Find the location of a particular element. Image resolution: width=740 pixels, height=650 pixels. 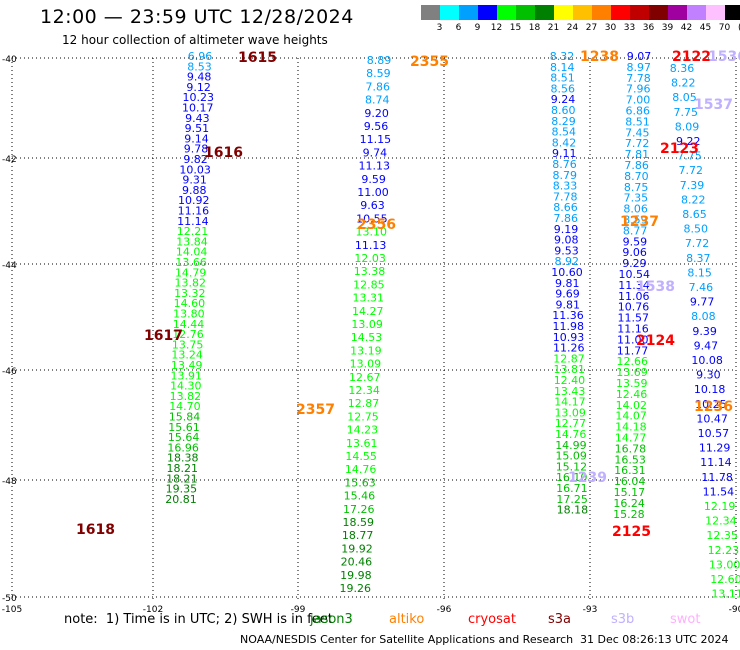

wave-height-value: 9.22 is located at coordinates (688, 141).